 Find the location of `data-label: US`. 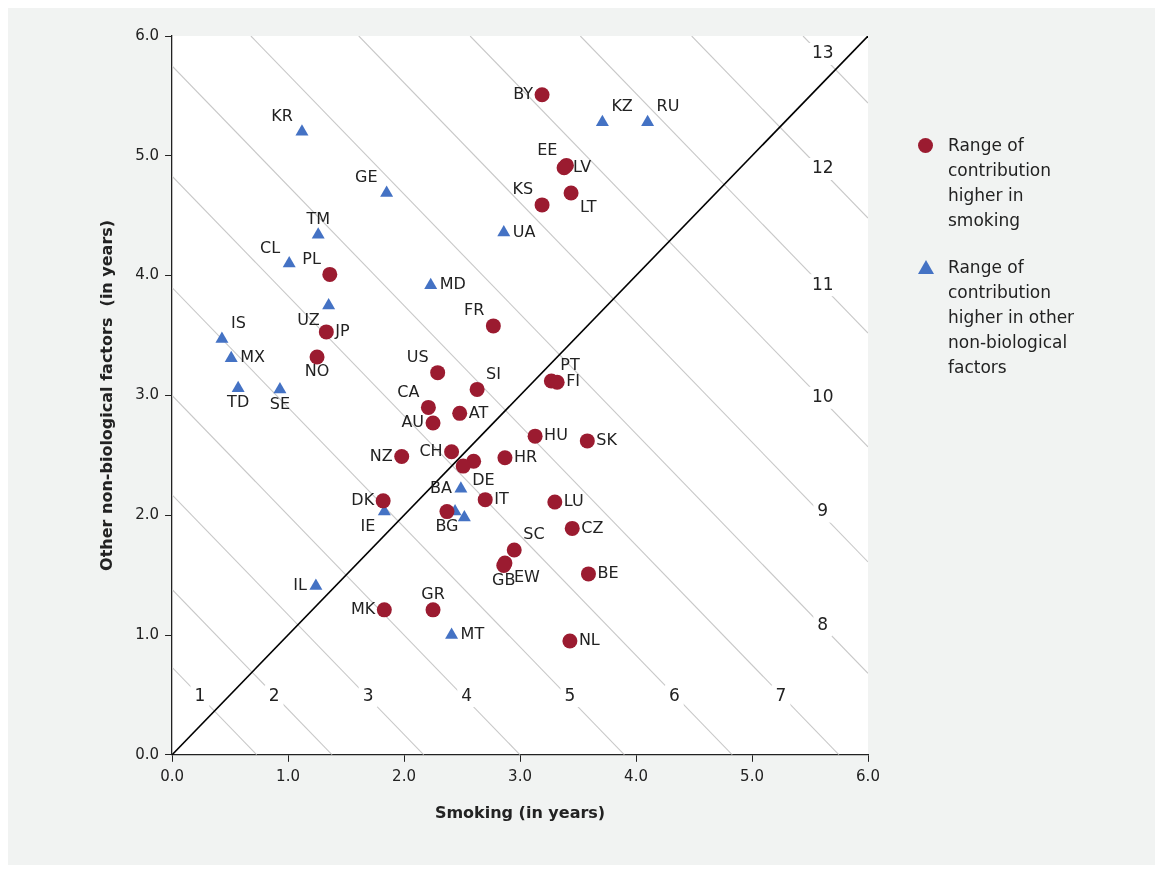

data-label: US is located at coordinates (417, 356).